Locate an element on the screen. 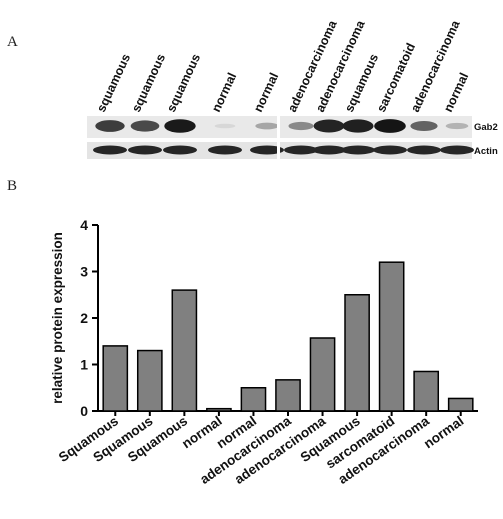  band-label-gab2: Gab2 is located at coordinates (486, 127).